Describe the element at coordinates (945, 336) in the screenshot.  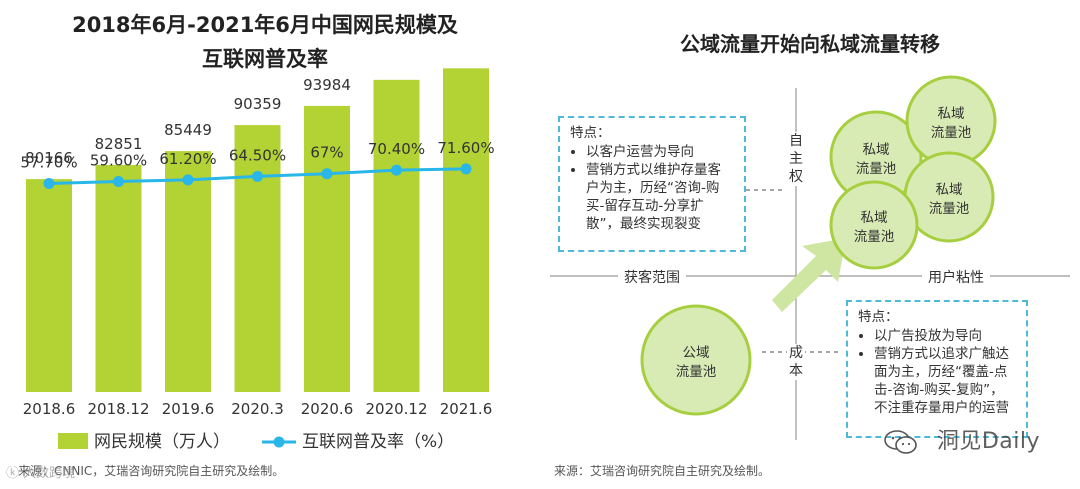
I see `box-item: 以广告投放为导向` at that location.